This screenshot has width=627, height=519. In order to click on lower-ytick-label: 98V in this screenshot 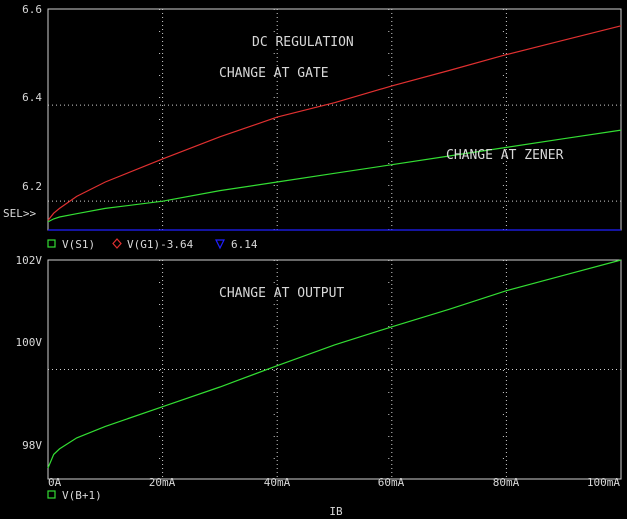, I will do `click(32, 445)`.